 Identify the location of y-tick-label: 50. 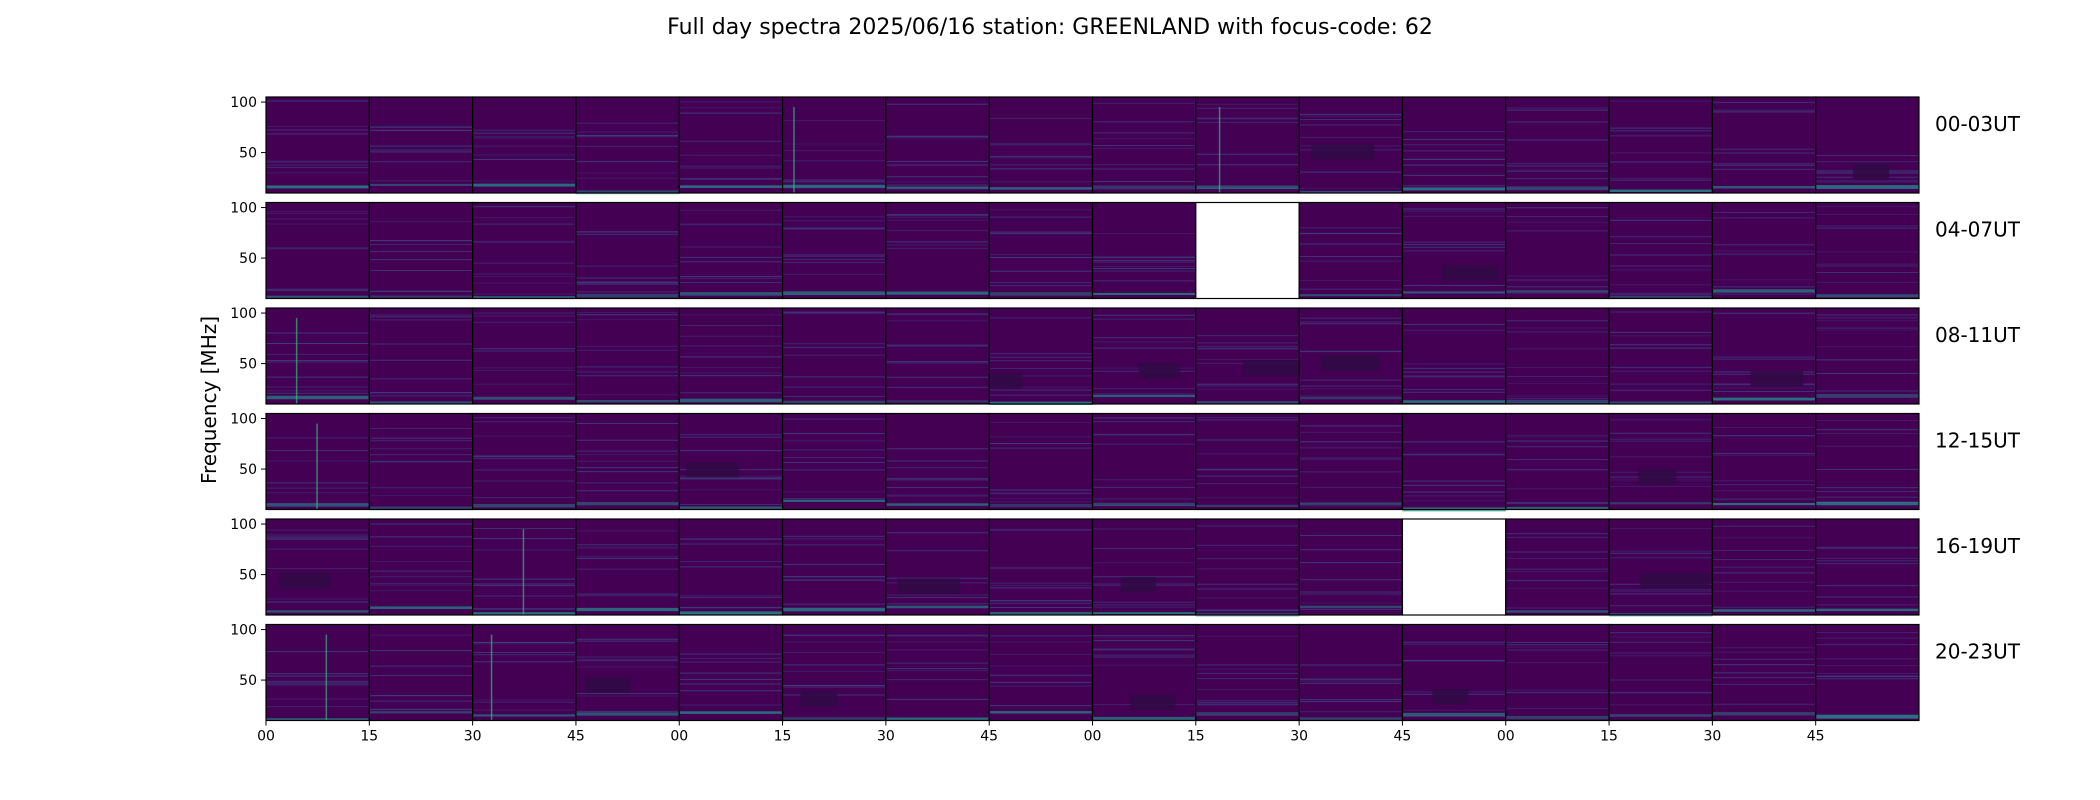
(248, 259).